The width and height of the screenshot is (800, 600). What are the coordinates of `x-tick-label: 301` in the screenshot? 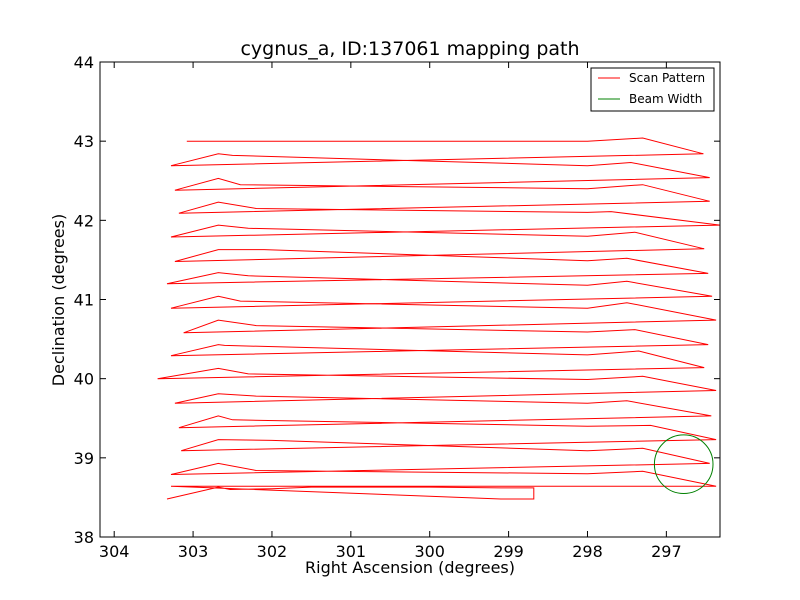 It's located at (351, 551).